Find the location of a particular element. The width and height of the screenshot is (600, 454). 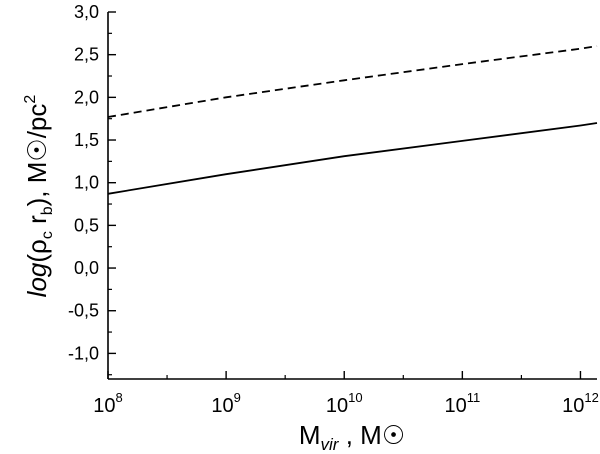

x-axis-label: Mvir , M☉ is located at coordinates (352, 437).